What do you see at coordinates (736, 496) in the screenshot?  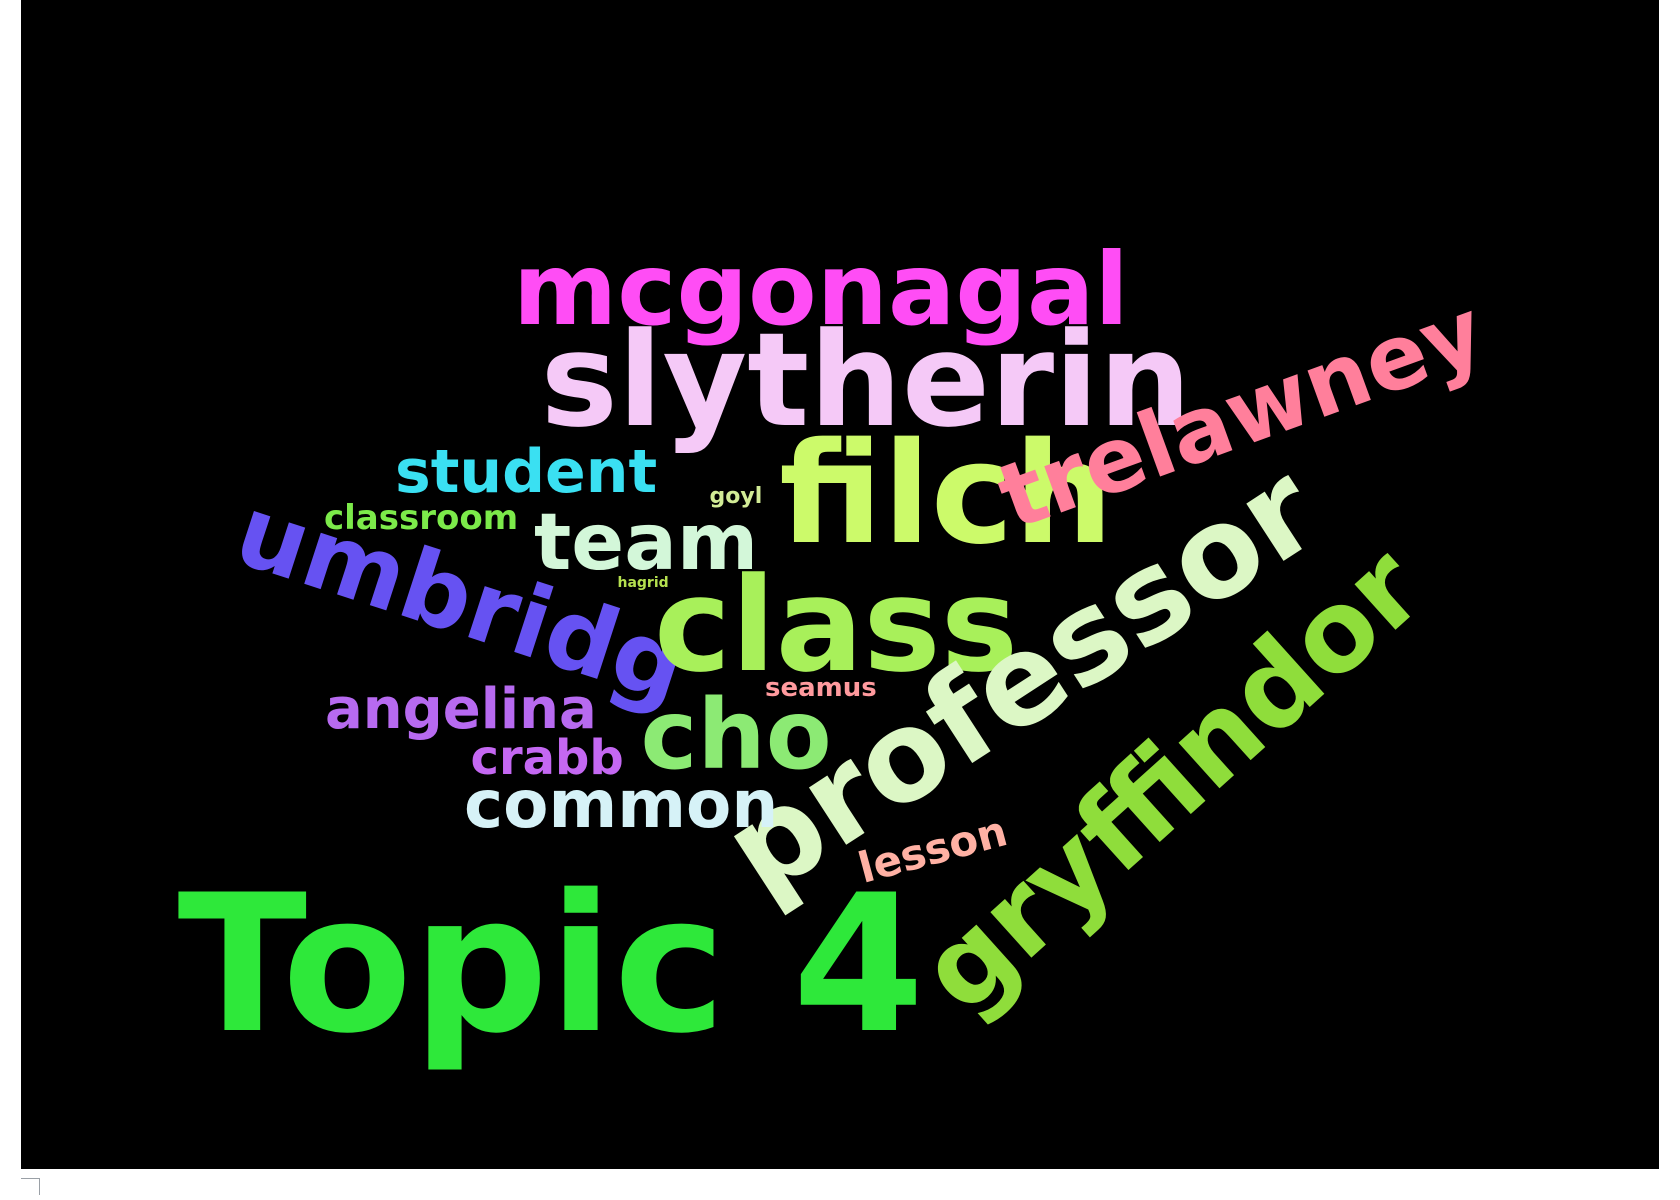 I see `word-goyl: goyl` at bounding box center [736, 496].